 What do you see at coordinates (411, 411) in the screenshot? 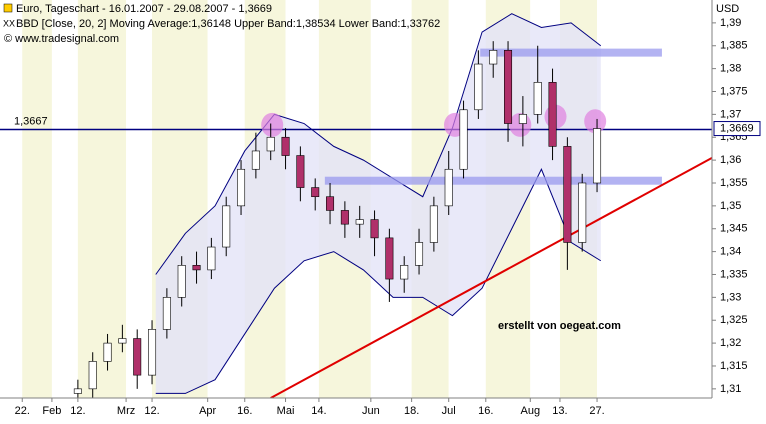
I see `x-tick-label: 18.` at bounding box center [411, 411].